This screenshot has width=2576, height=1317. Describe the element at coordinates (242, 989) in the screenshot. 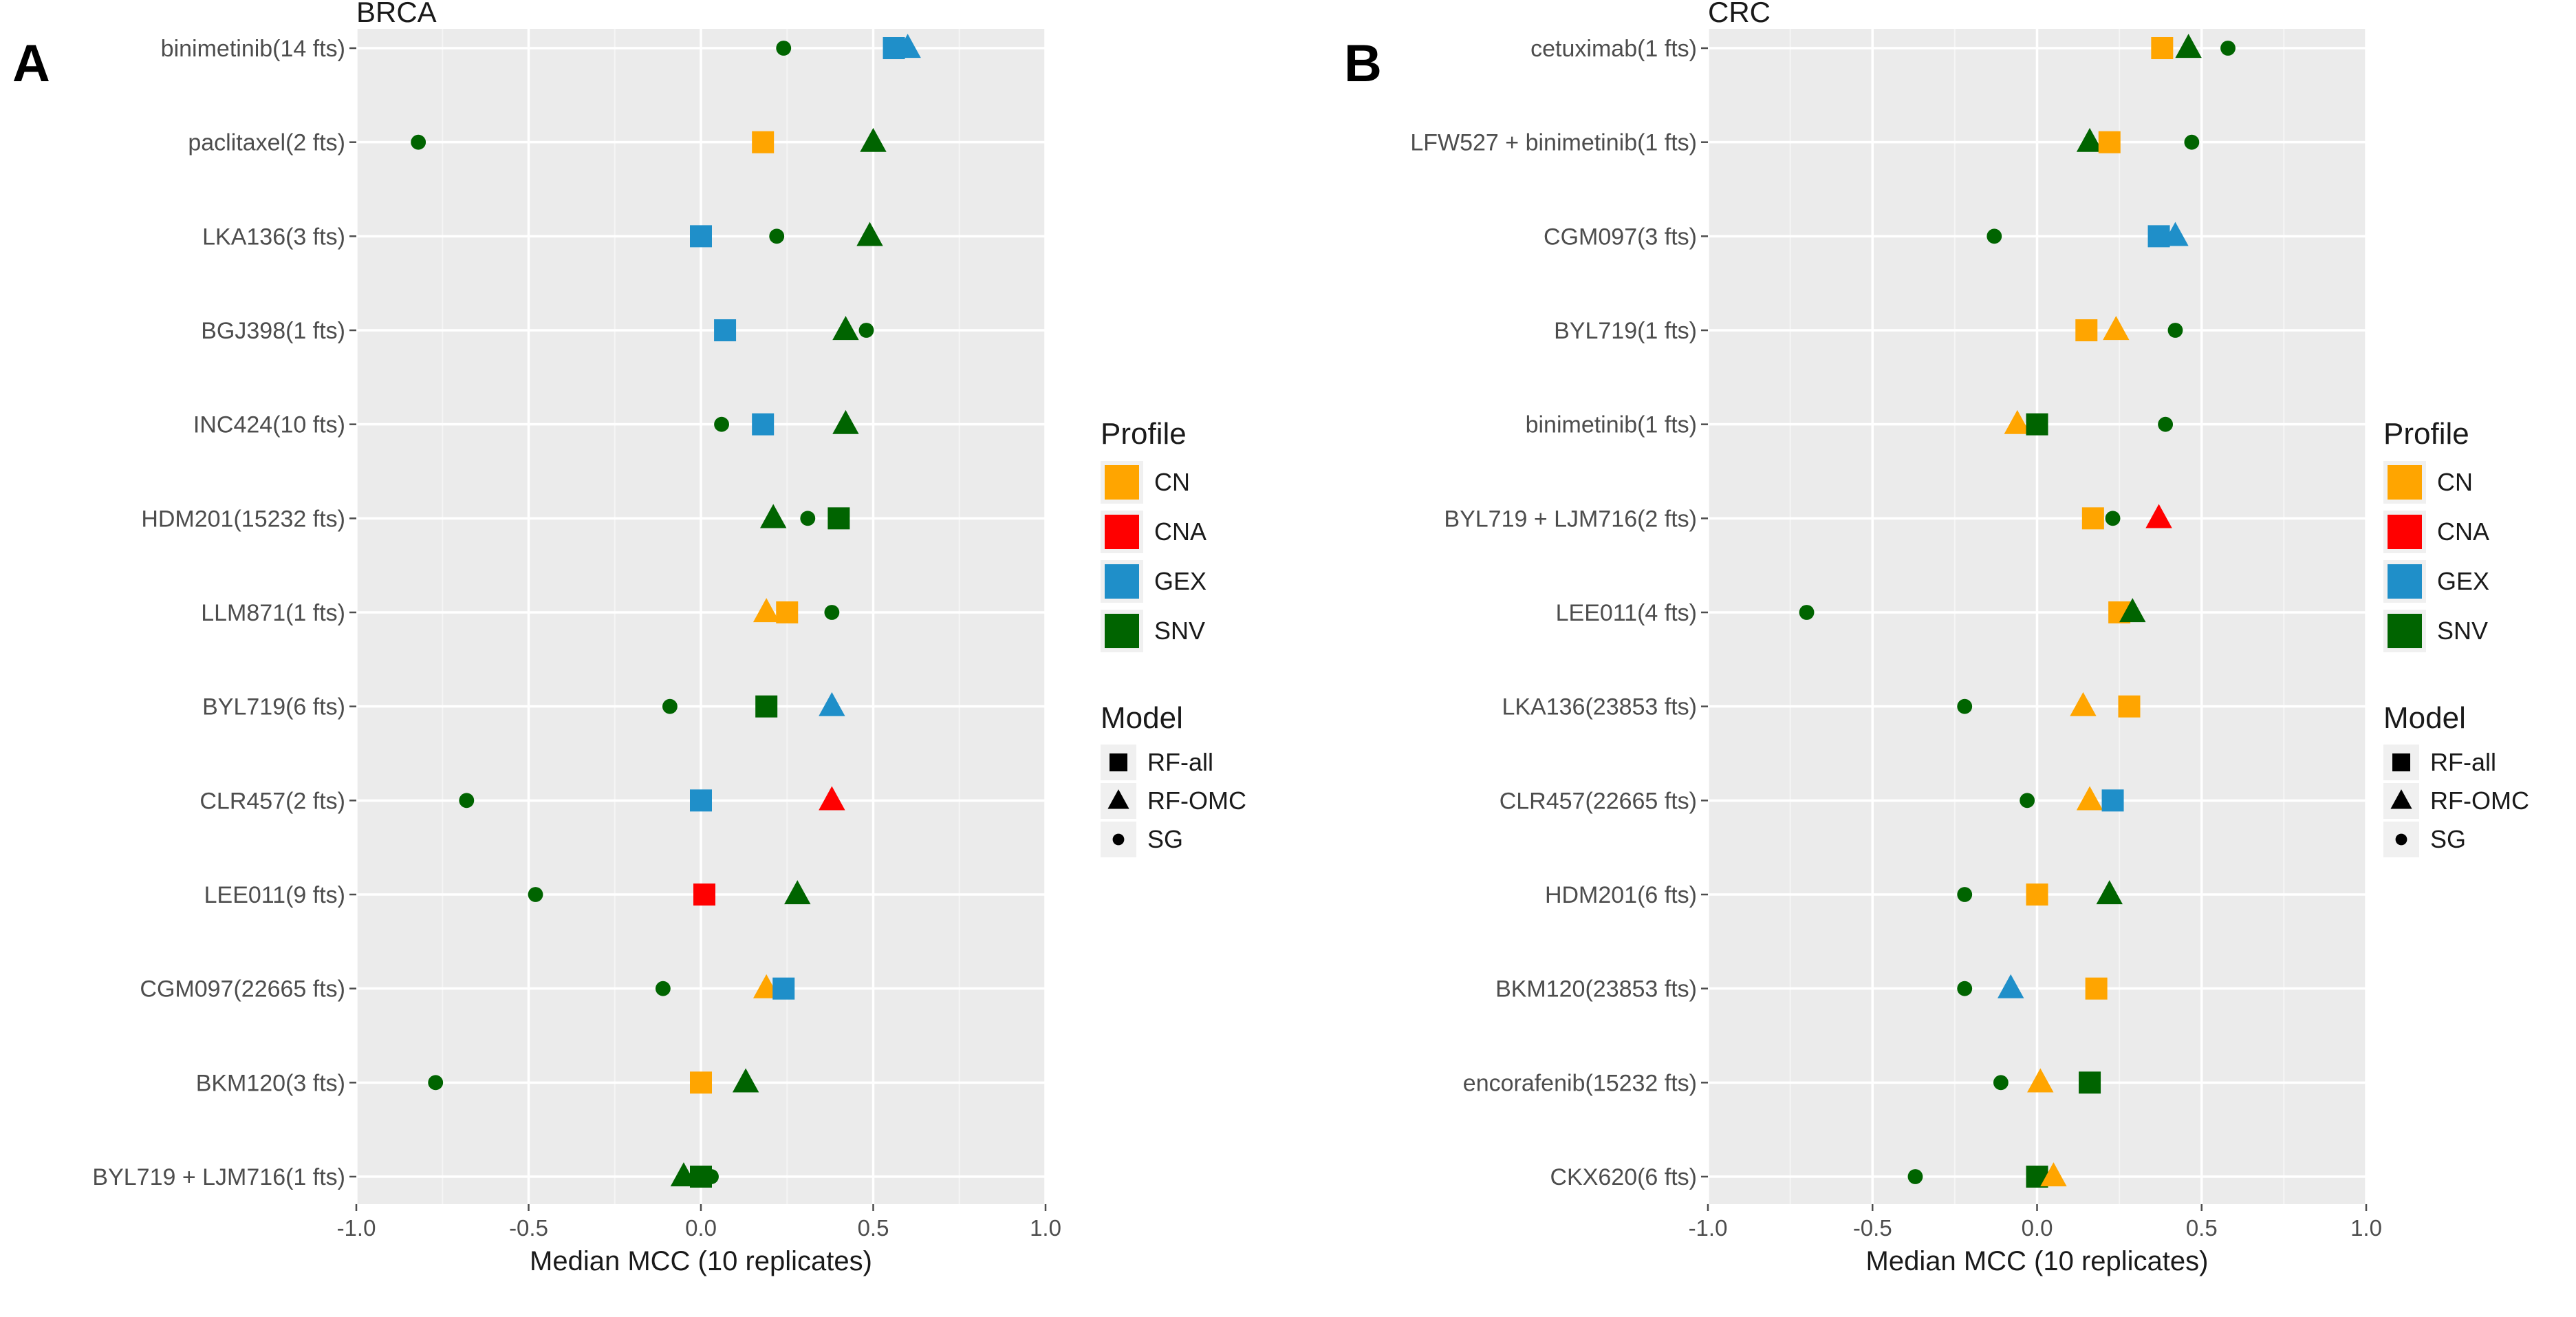

I see `category-label: CGM097(22665 fts)` at that location.